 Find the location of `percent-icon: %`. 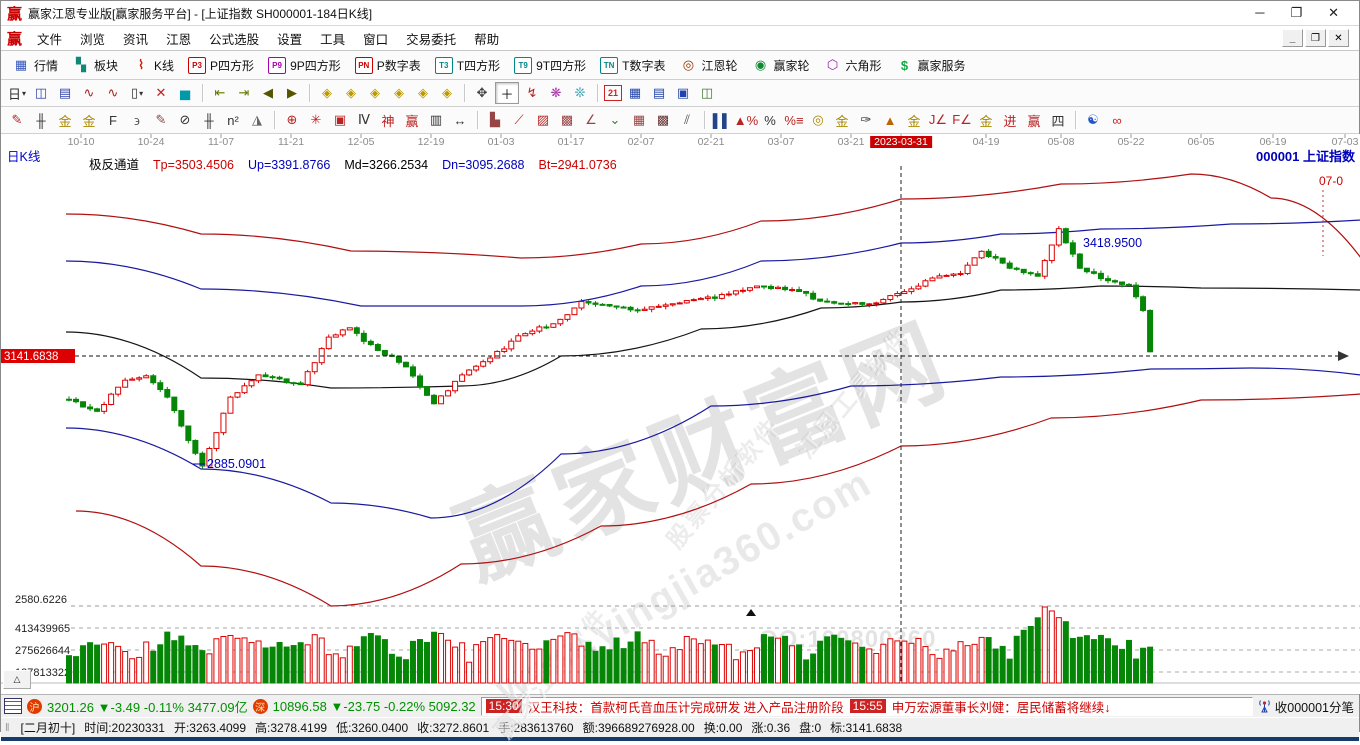

percent-icon: % is located at coordinates (770, 120).